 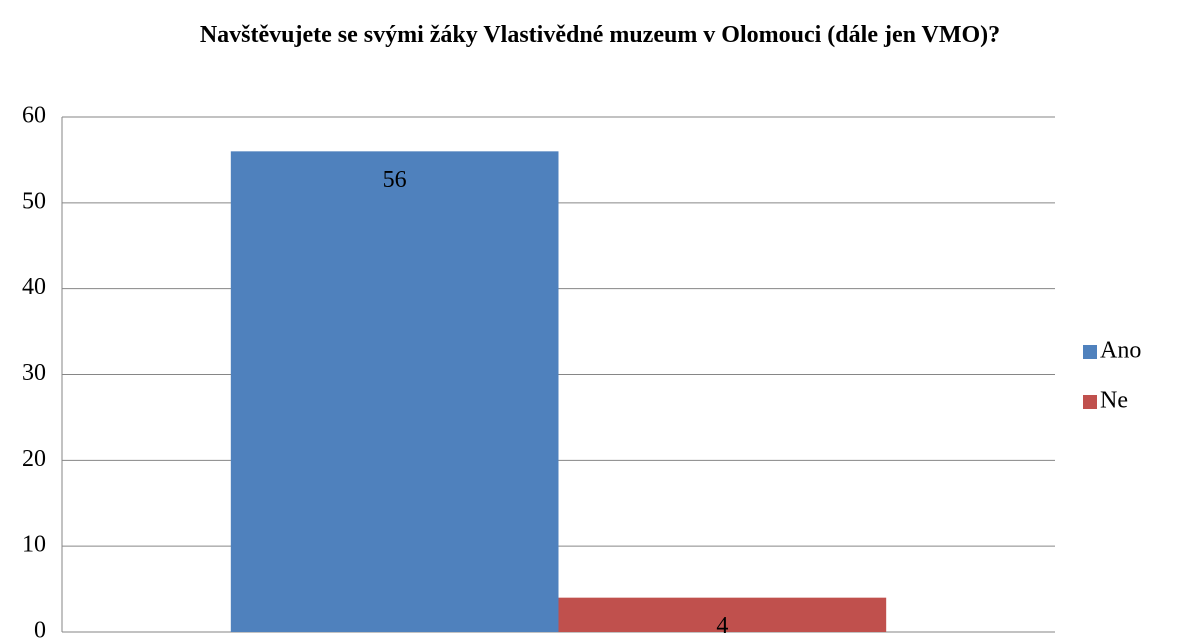 I want to click on y-tick-label: 50, so click(x=34, y=201).